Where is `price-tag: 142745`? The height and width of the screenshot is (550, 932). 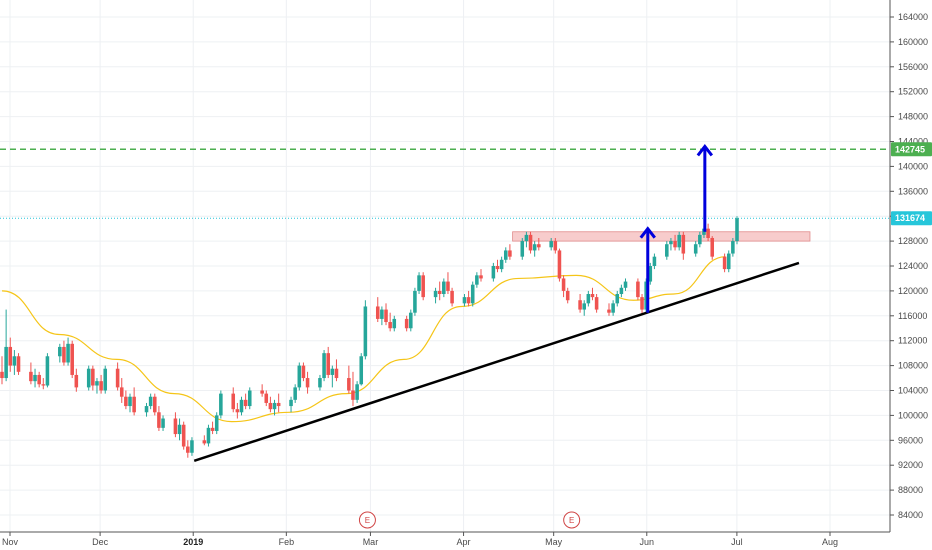
price-tag: 142745 is located at coordinates (911, 149).